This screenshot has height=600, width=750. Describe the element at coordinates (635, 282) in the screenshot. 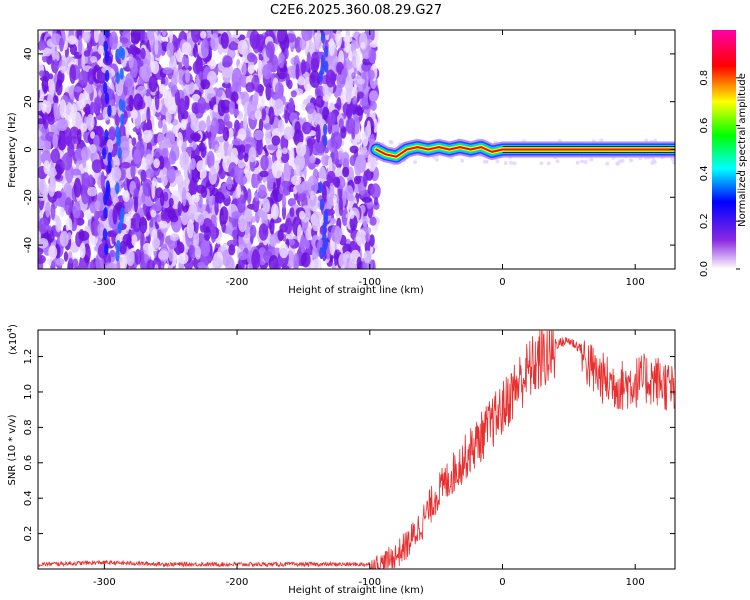

I see `heatmap-x-tick-label: 100` at that location.